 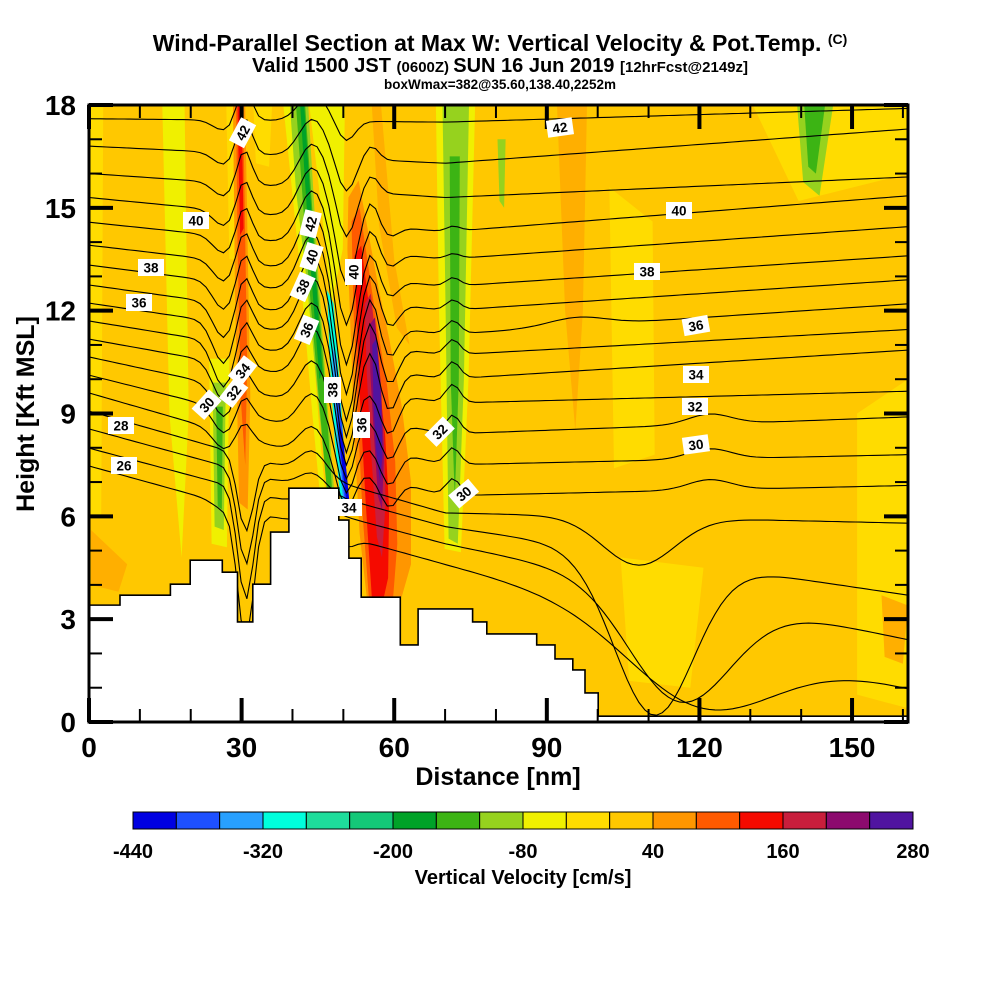 What do you see at coordinates (394, 747) in the screenshot?
I see `x-tick-label-60: 60` at bounding box center [394, 747].